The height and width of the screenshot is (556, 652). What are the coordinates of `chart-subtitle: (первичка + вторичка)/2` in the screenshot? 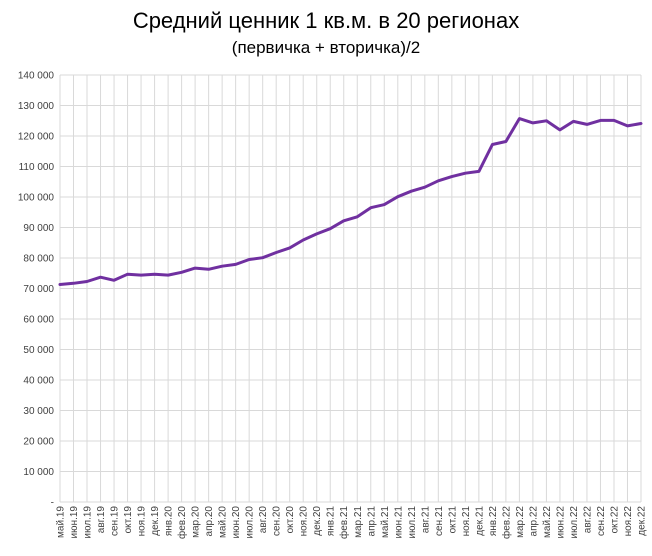 It's located at (326, 47).